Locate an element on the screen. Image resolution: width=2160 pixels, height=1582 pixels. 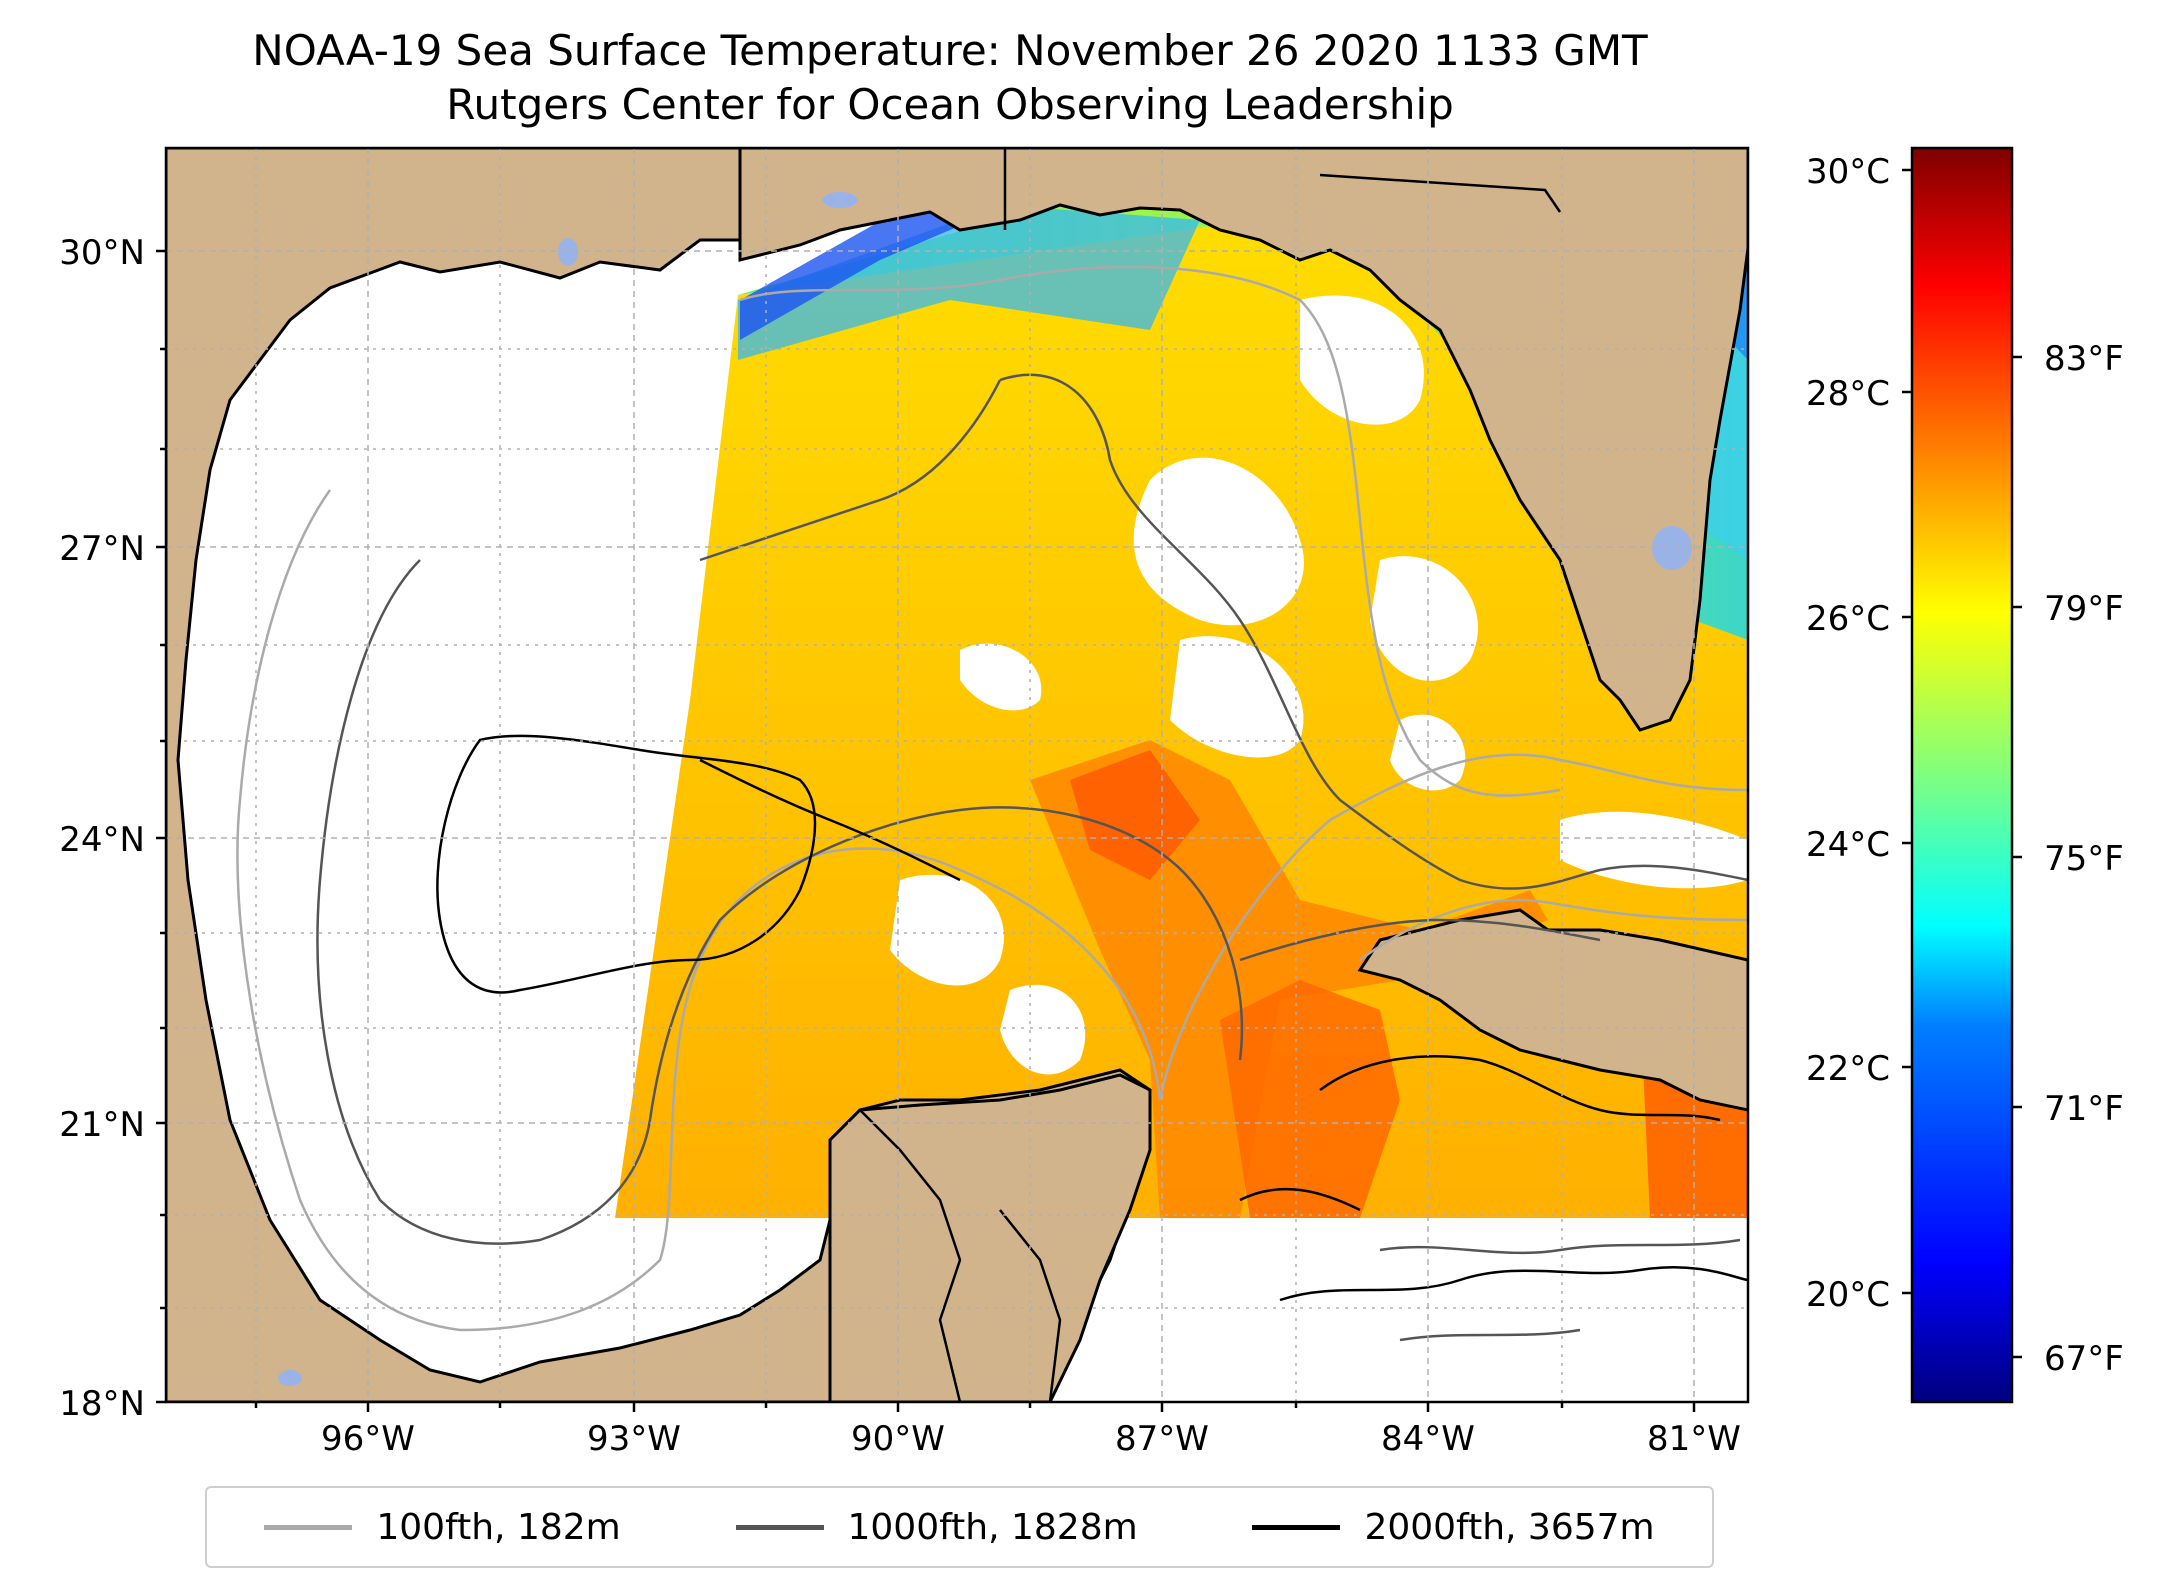
lat-tick-21: 21°N is located at coordinates (102, 1125).